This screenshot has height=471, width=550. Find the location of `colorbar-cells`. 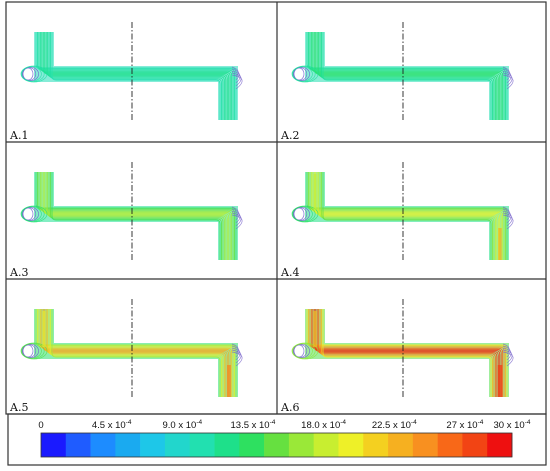

colorbar-cells is located at coordinates (277, 445).